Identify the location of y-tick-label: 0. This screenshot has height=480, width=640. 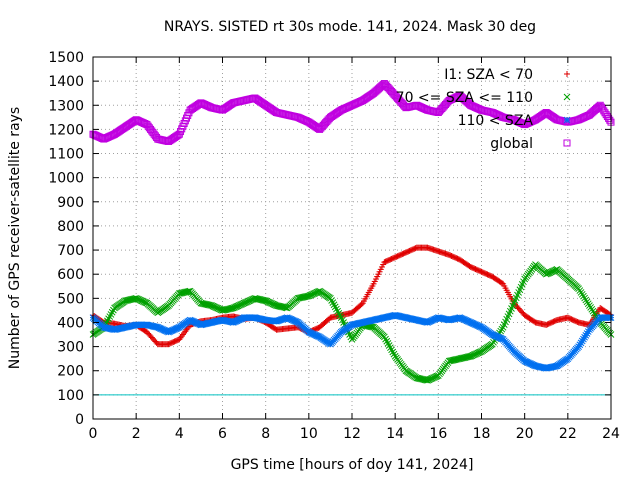
(79, 420).